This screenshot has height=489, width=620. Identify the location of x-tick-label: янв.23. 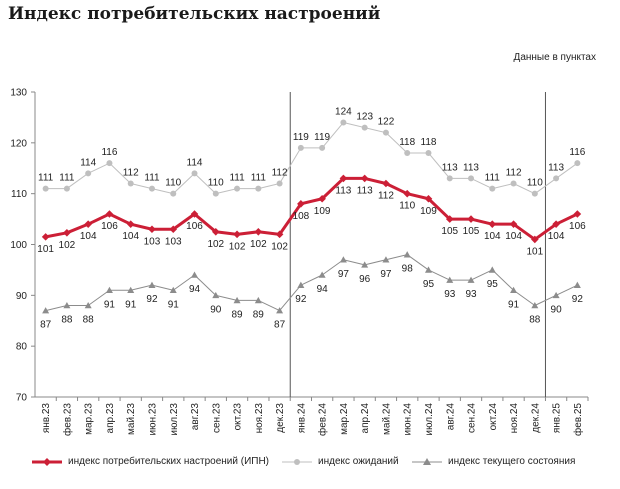
(46, 418).